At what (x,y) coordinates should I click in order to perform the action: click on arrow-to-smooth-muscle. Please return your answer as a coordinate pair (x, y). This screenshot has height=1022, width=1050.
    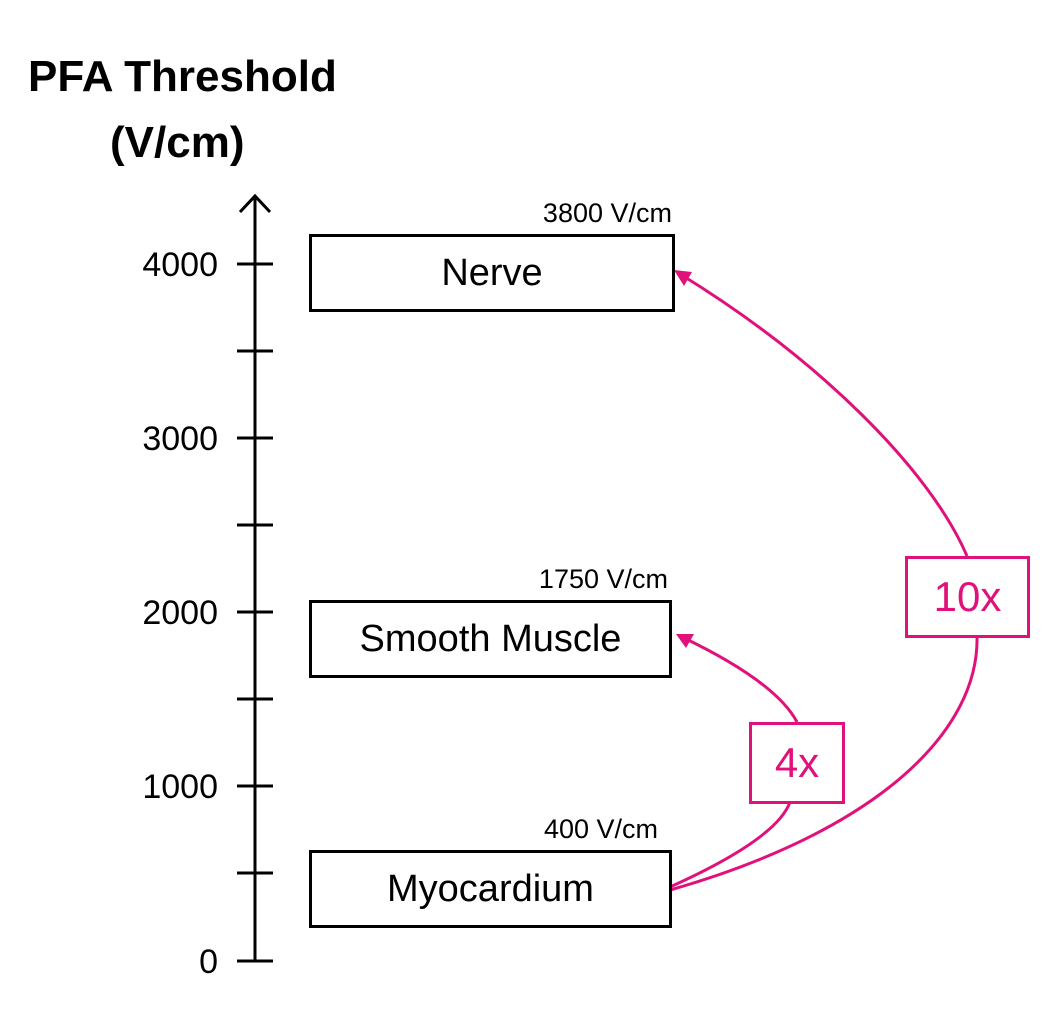
    Looking at the image, I should click on (734, 762).